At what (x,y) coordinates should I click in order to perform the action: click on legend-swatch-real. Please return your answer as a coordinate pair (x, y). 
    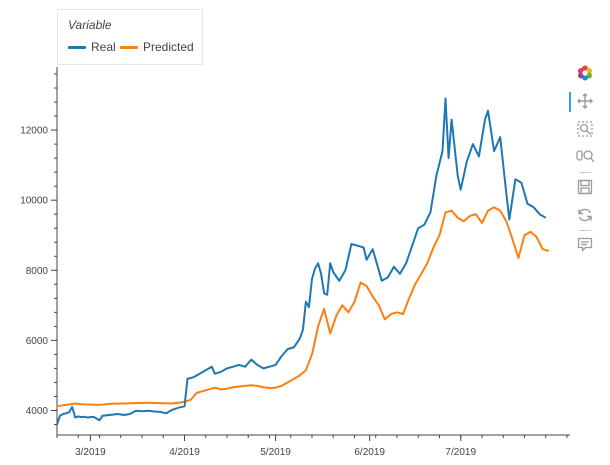
    Looking at the image, I should click on (77, 47).